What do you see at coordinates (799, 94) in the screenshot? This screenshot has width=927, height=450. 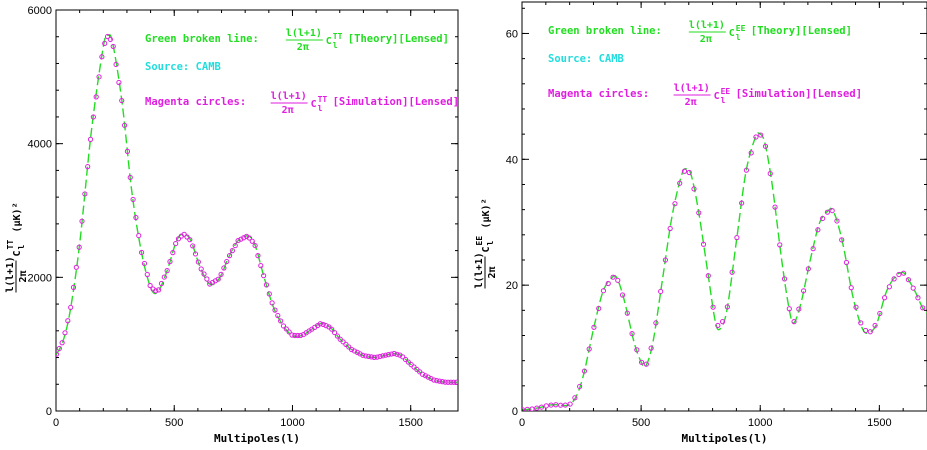 I see `legend-sim-suffix: [Simulation][Lensed]` at bounding box center [799, 94].